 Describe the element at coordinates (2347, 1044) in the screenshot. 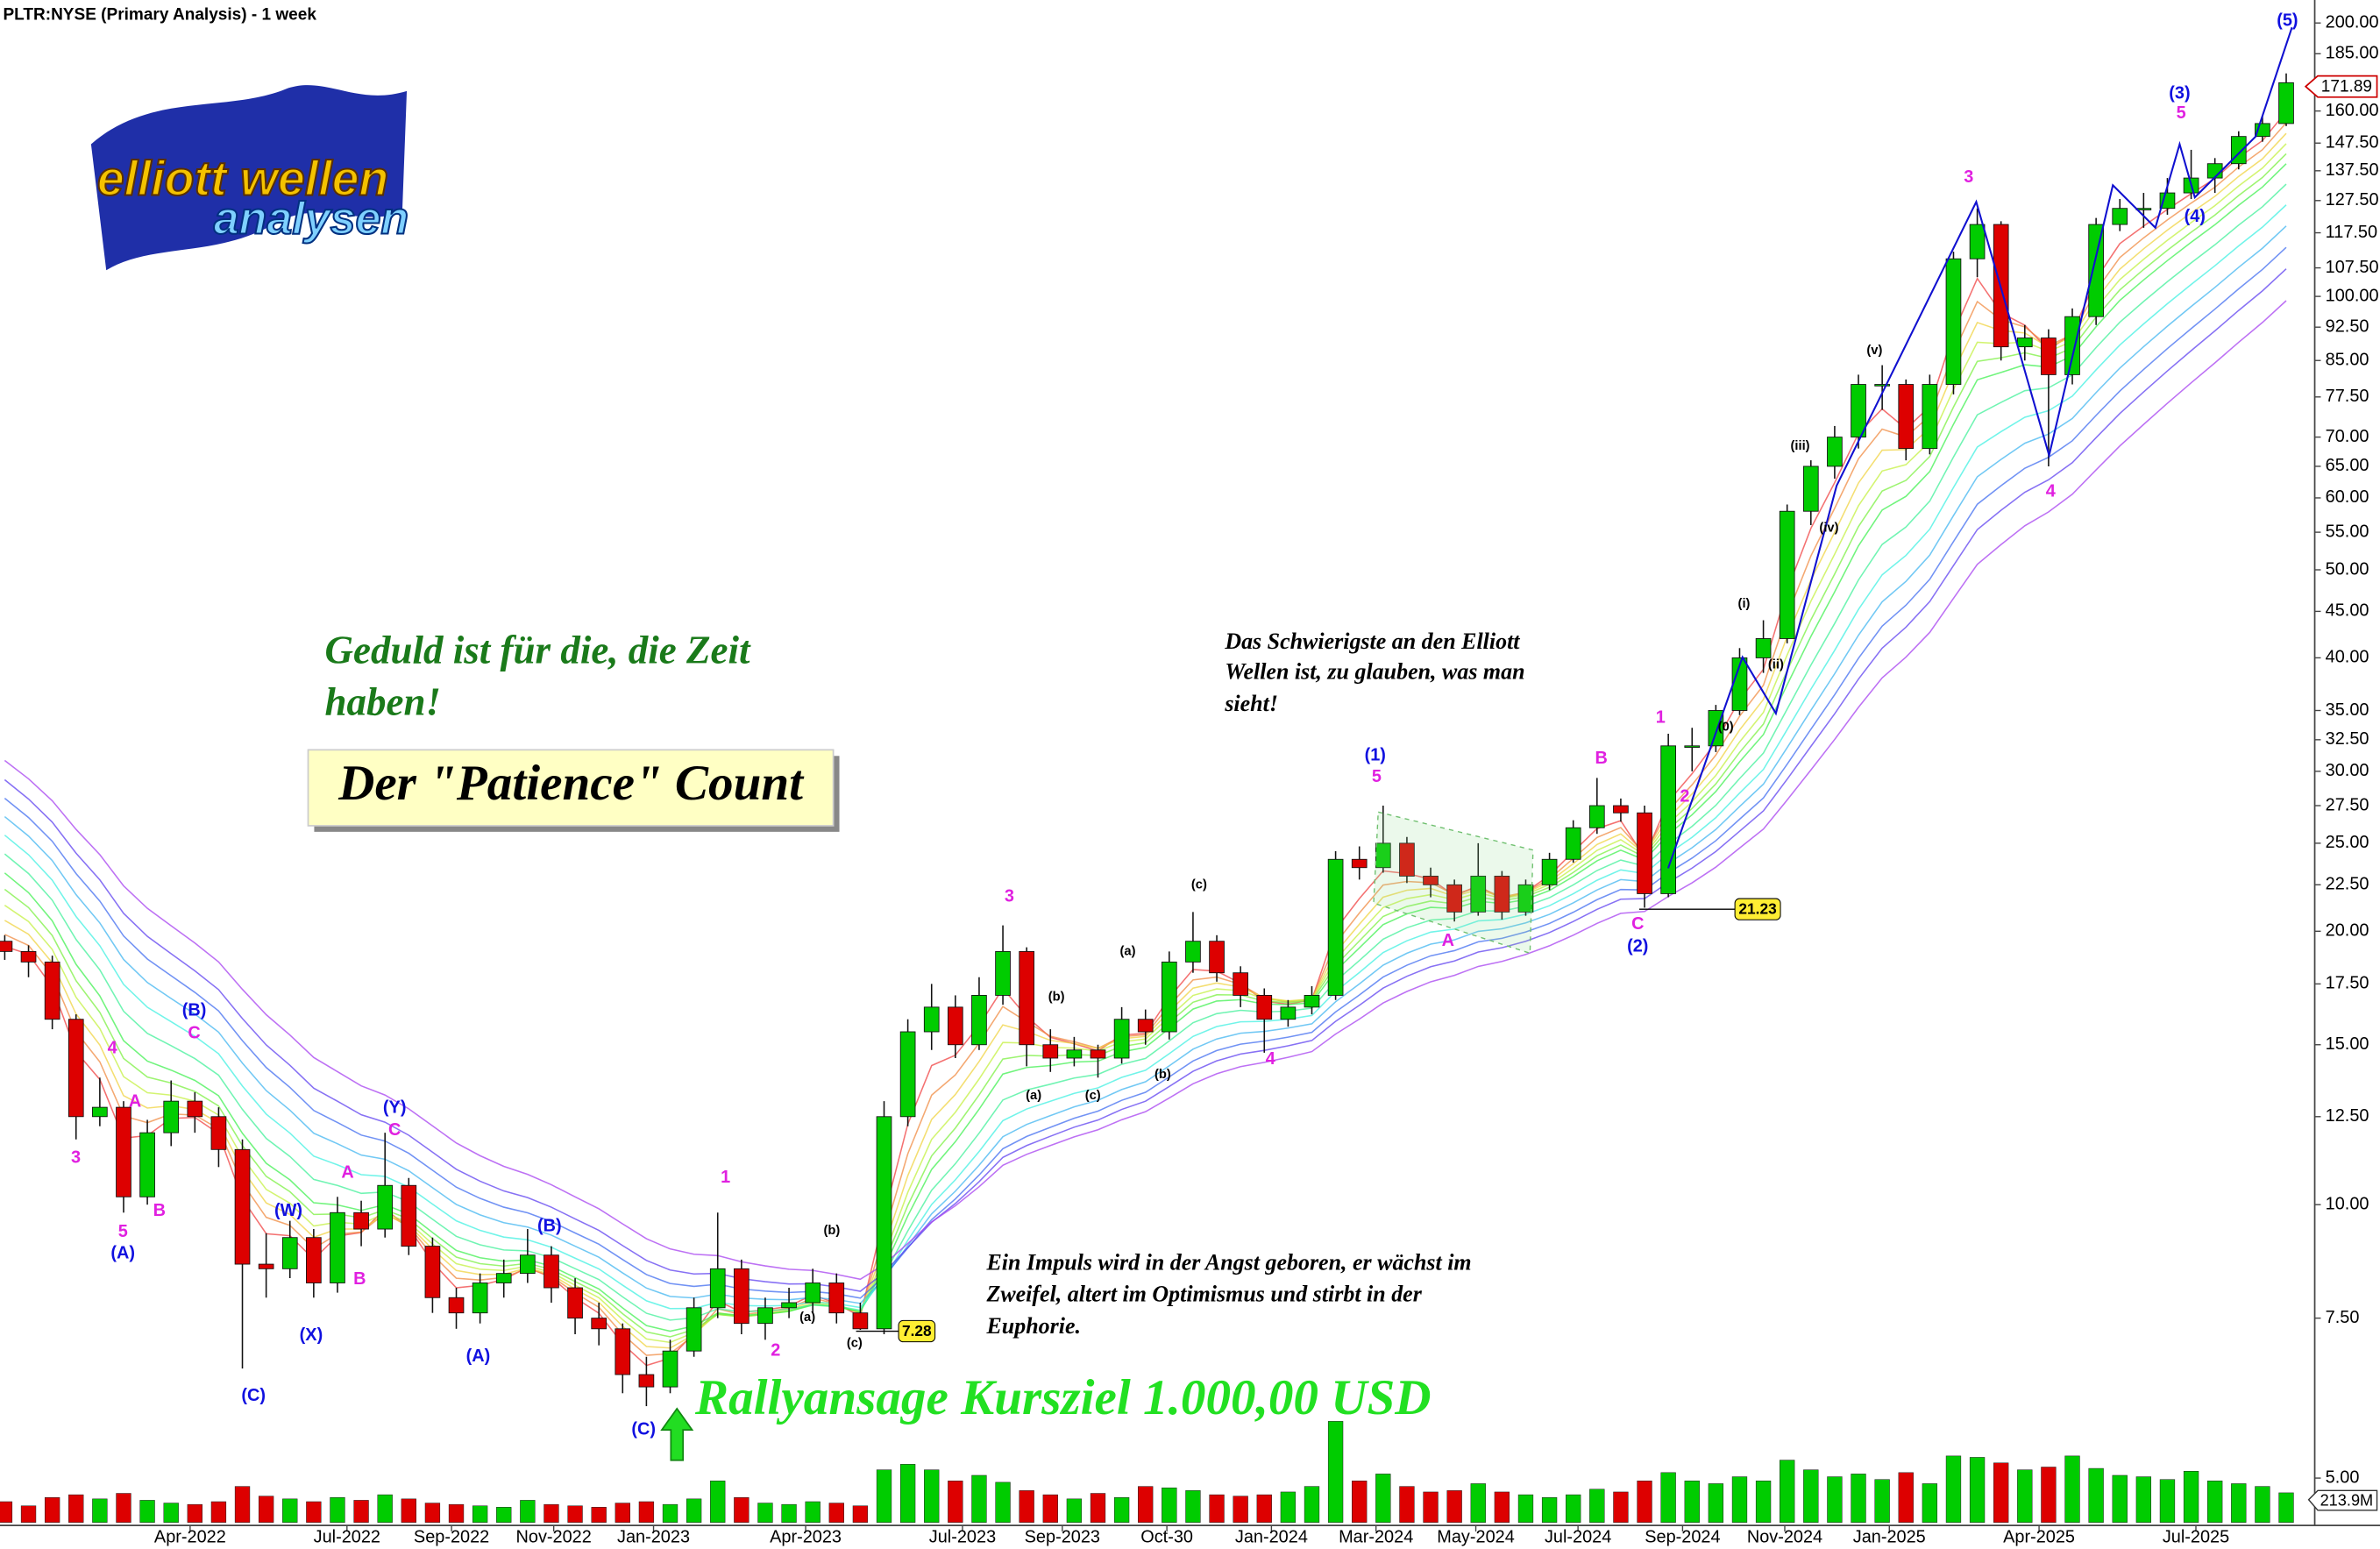

I see `y-tick-label: 15.00` at that location.